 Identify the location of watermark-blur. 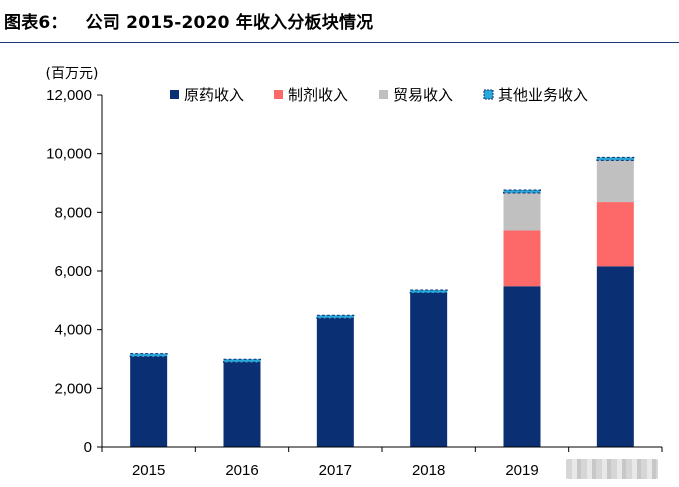
(612, 469).